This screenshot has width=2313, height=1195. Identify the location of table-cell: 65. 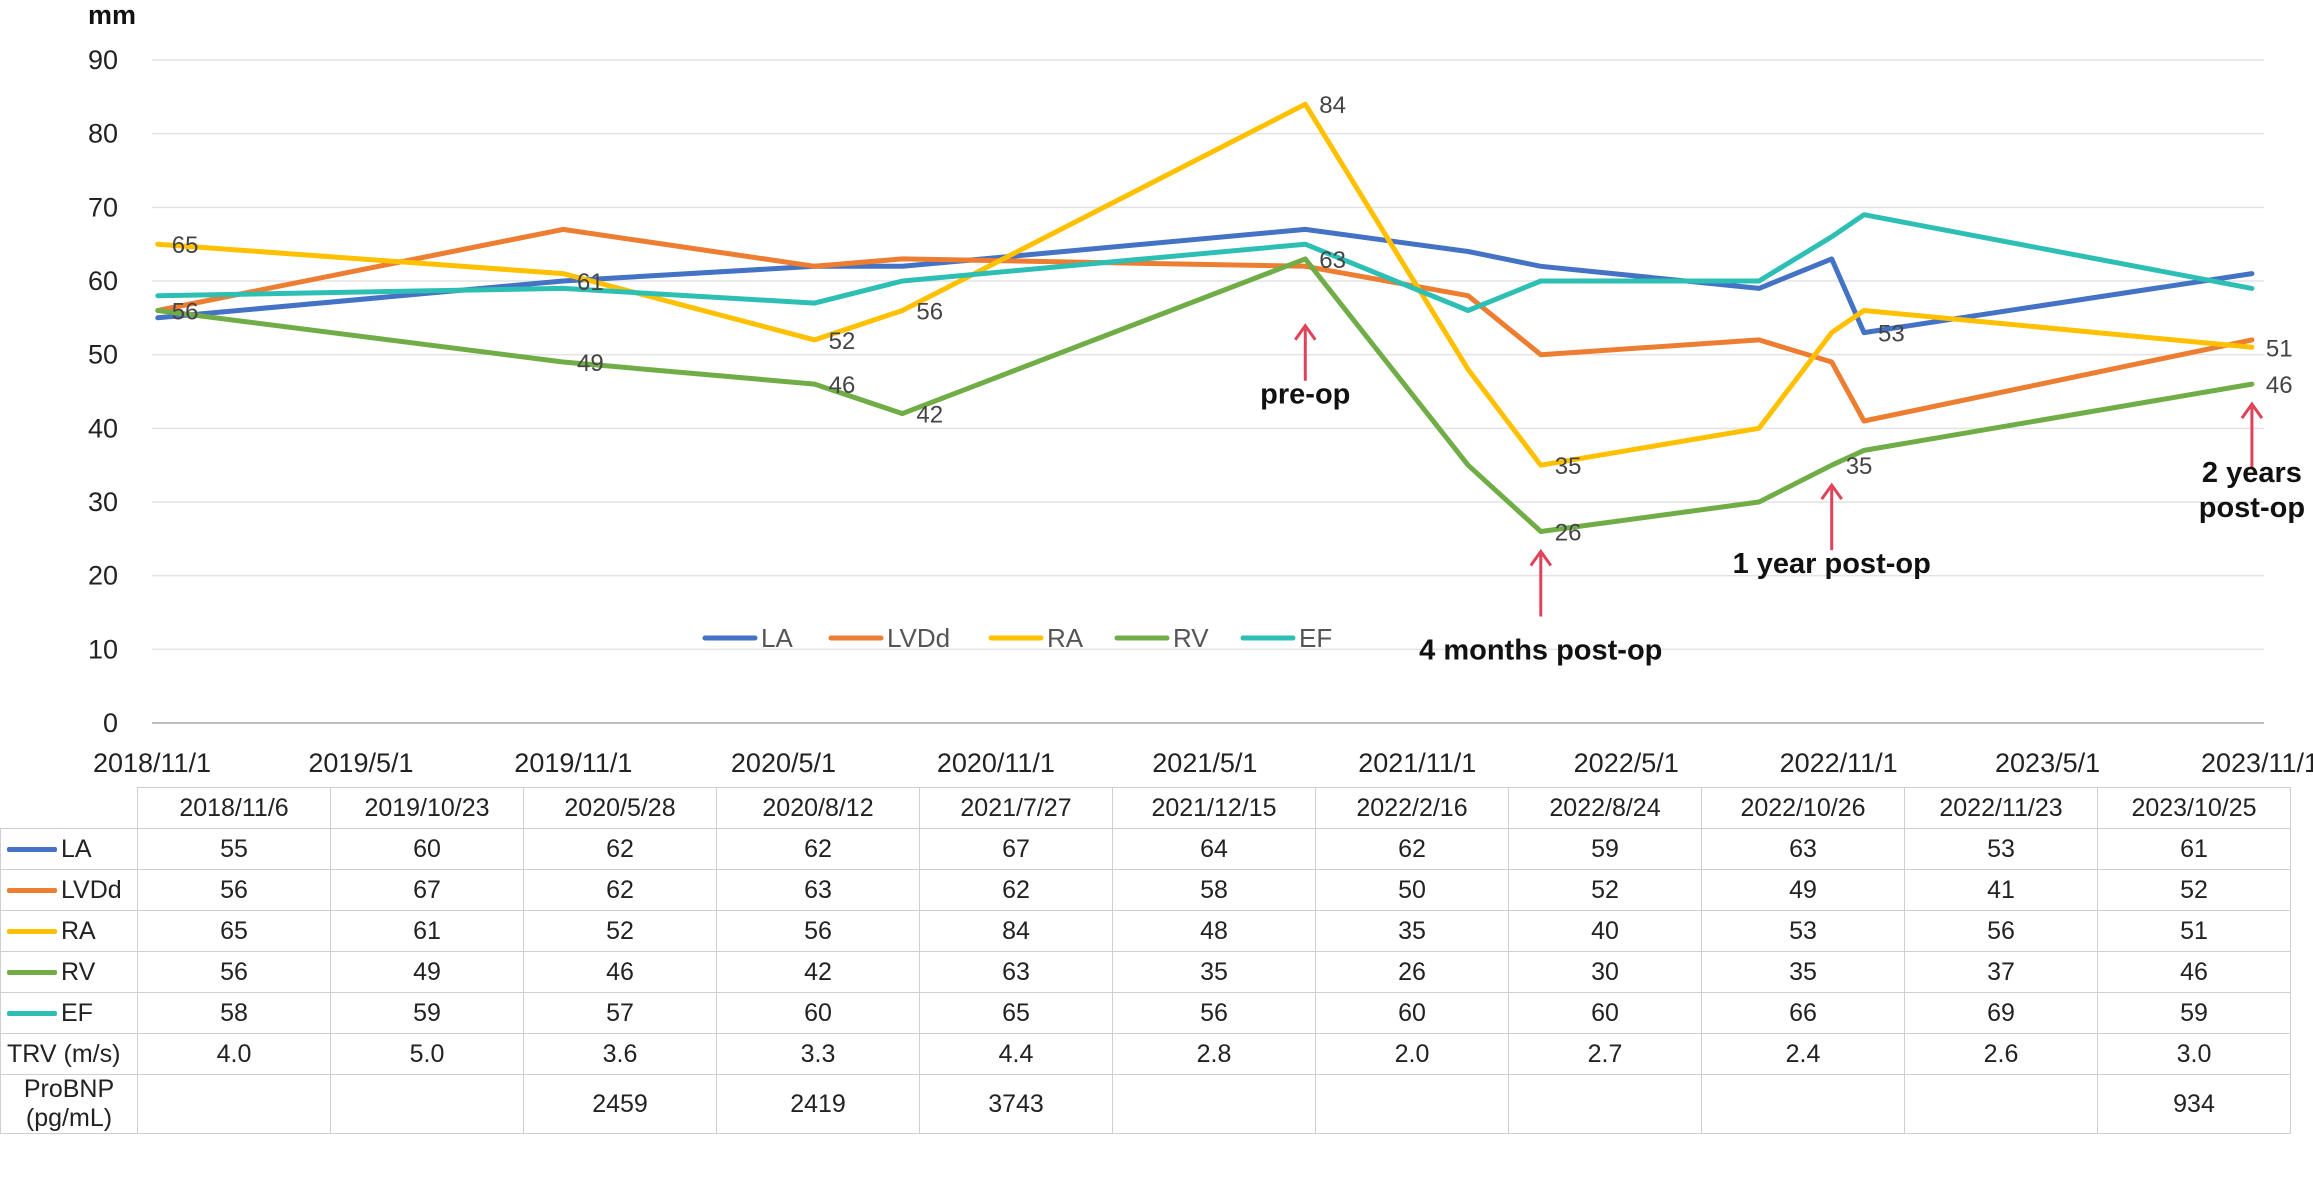
(234, 931).